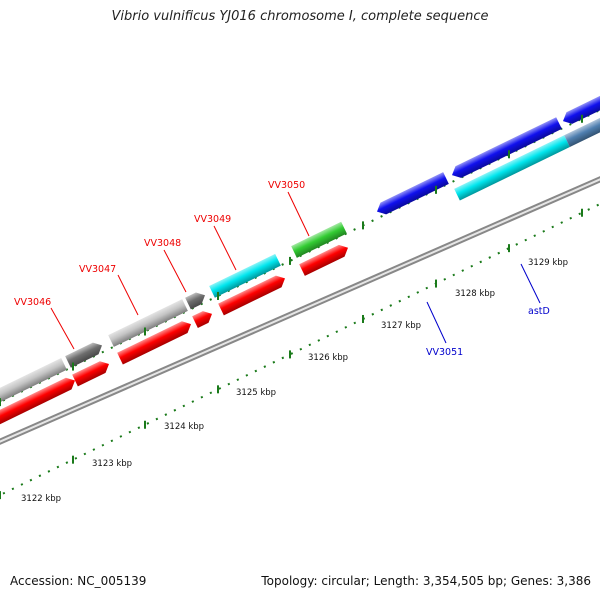 The image size is (600, 600). Describe the element at coordinates (548, 263) in the screenshot. I see `ruler-label-3129: 3129 kbp` at that location.